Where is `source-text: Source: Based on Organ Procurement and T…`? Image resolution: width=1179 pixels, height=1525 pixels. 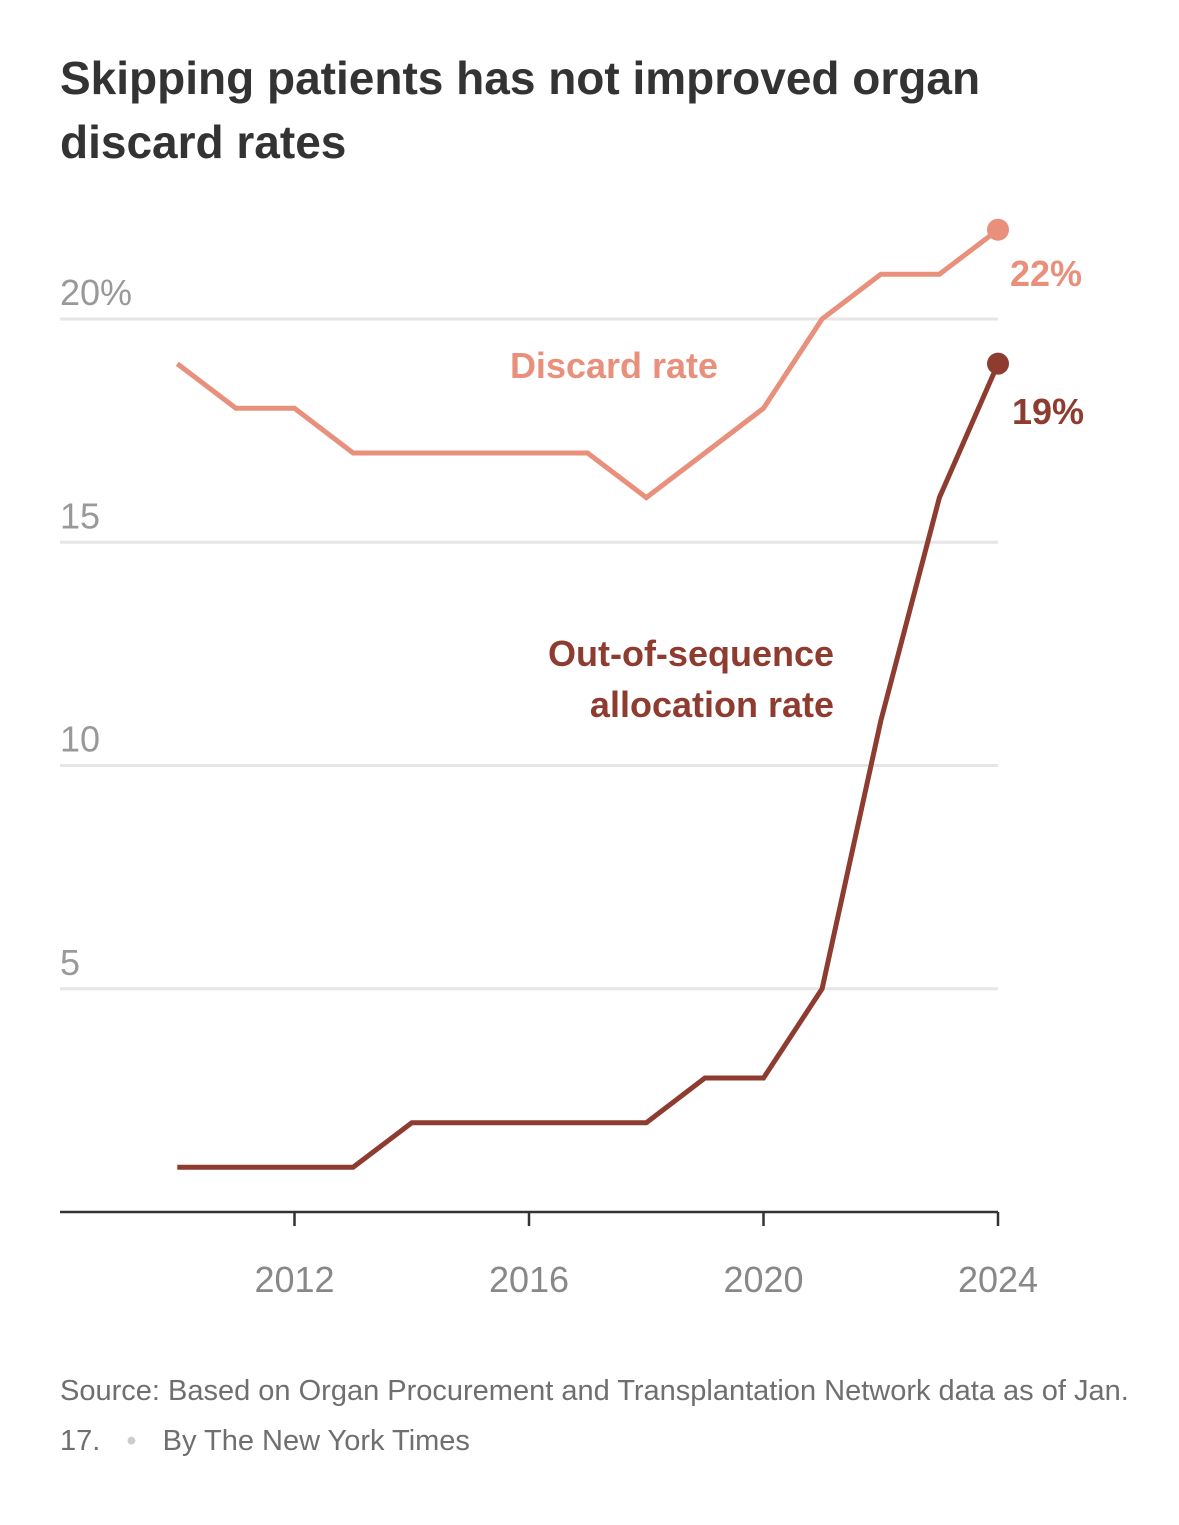
source-text: Source: Based on Organ Procurement and T… is located at coordinates (594, 1416).